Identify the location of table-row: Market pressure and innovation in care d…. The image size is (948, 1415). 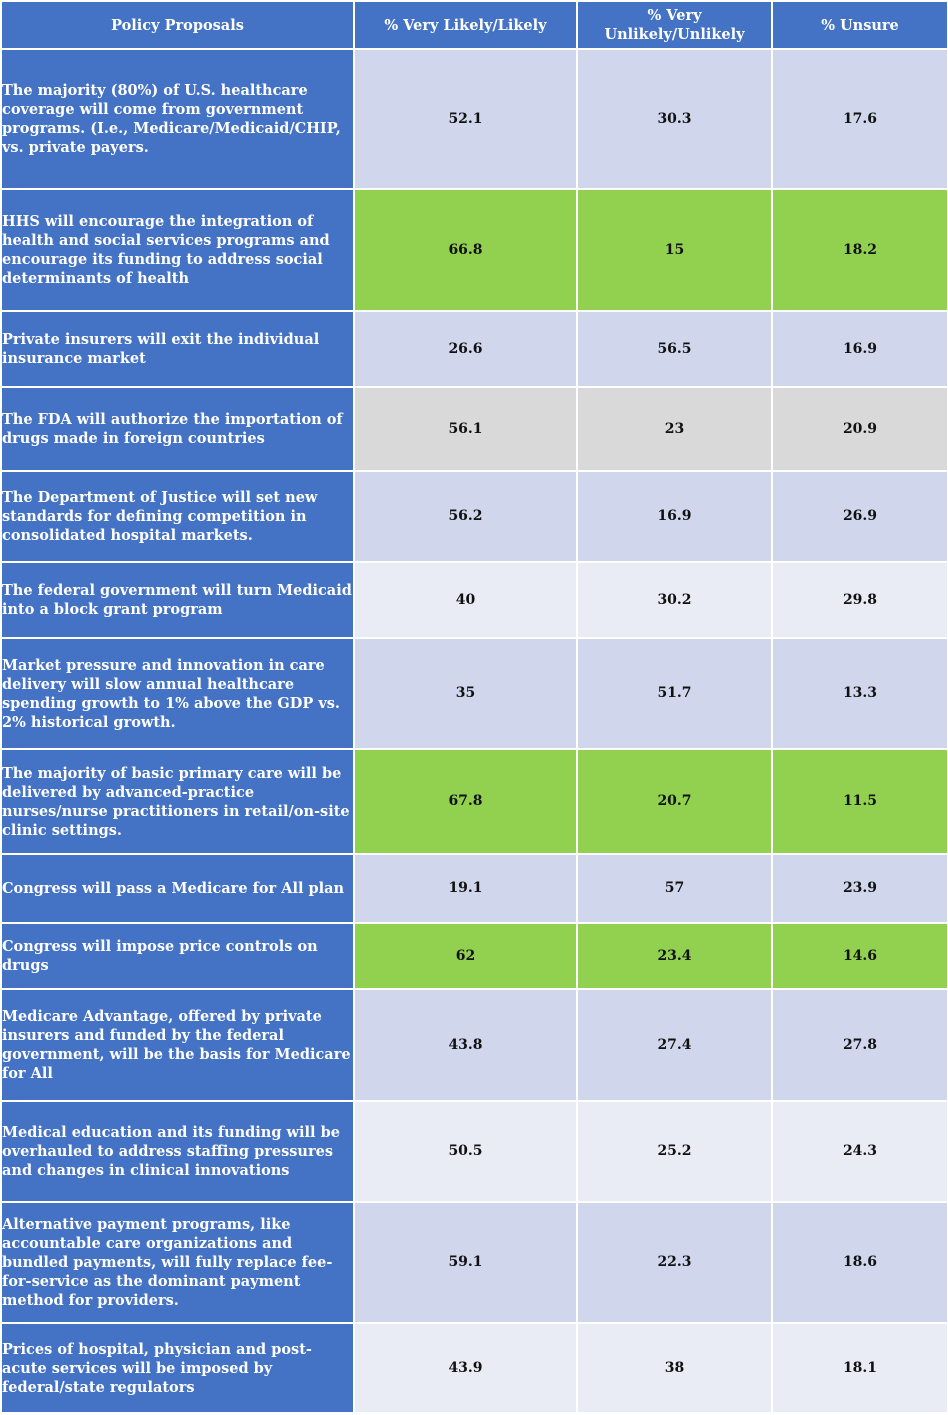
(474, 693).